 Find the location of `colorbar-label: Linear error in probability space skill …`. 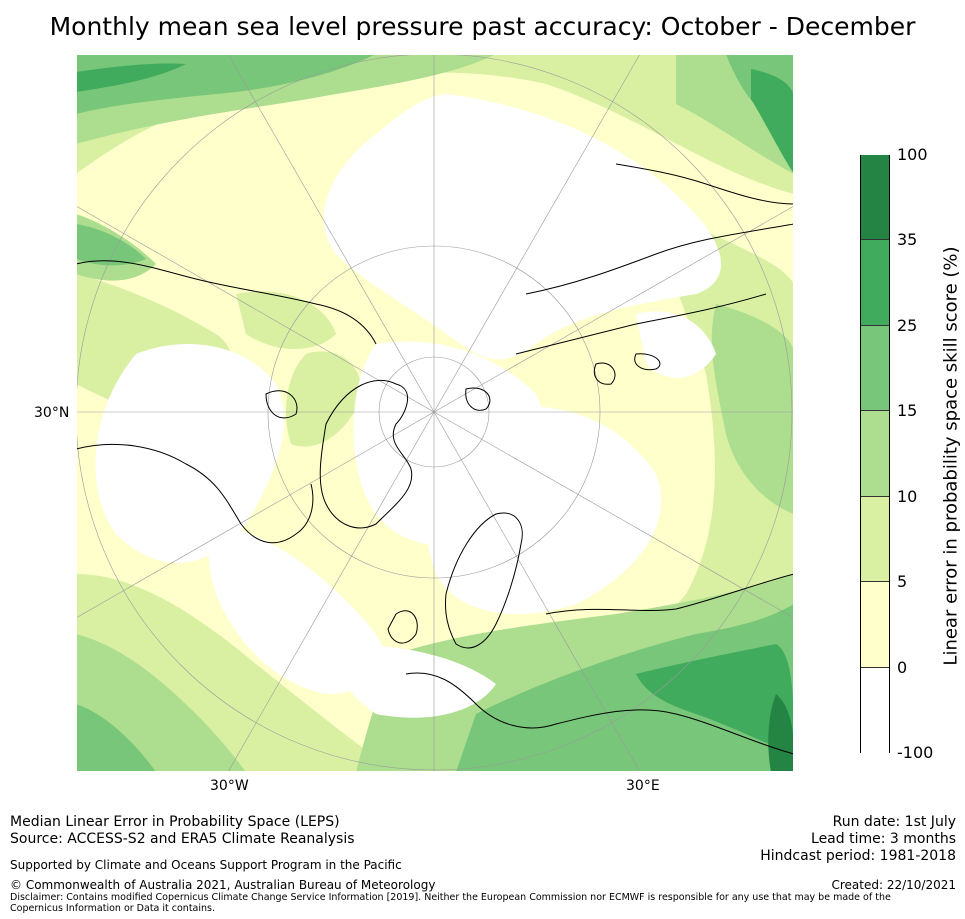

colorbar-label: Linear error in probability space skill … is located at coordinates (951, 456).